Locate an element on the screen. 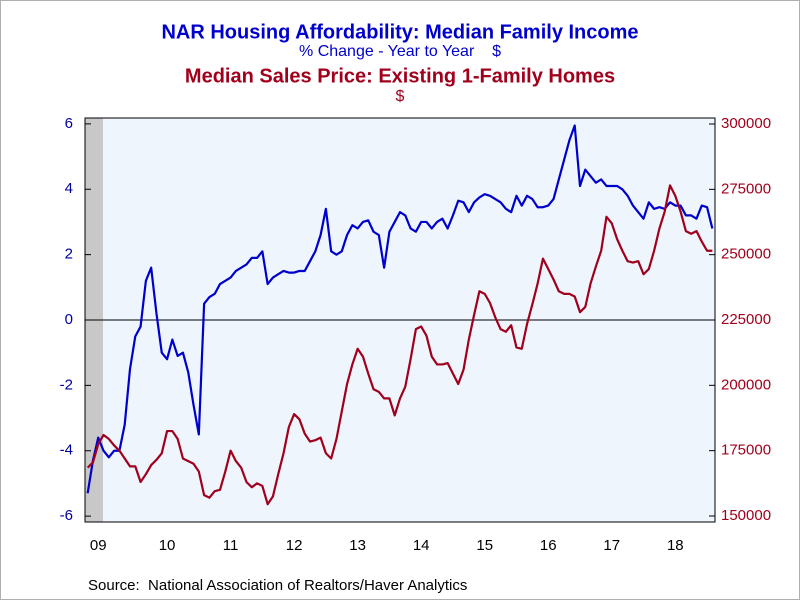 Image resolution: width=800 pixels, height=605 pixels. x-tick-label: 16 is located at coordinates (548, 545).